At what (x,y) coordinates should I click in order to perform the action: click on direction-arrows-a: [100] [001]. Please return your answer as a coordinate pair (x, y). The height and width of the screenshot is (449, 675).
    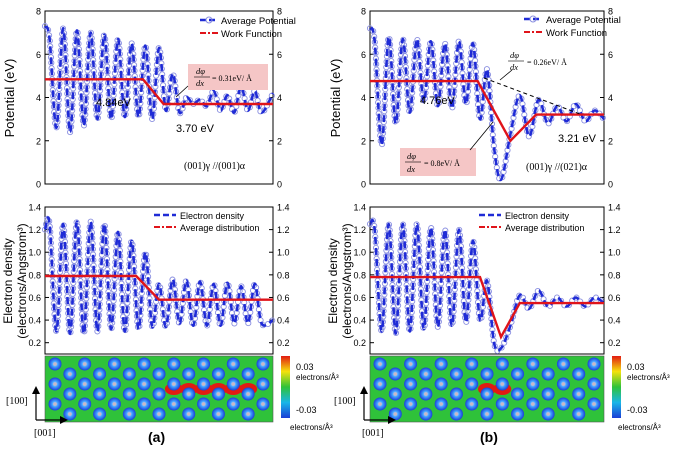
    Looking at the image, I should click on (37, 412).